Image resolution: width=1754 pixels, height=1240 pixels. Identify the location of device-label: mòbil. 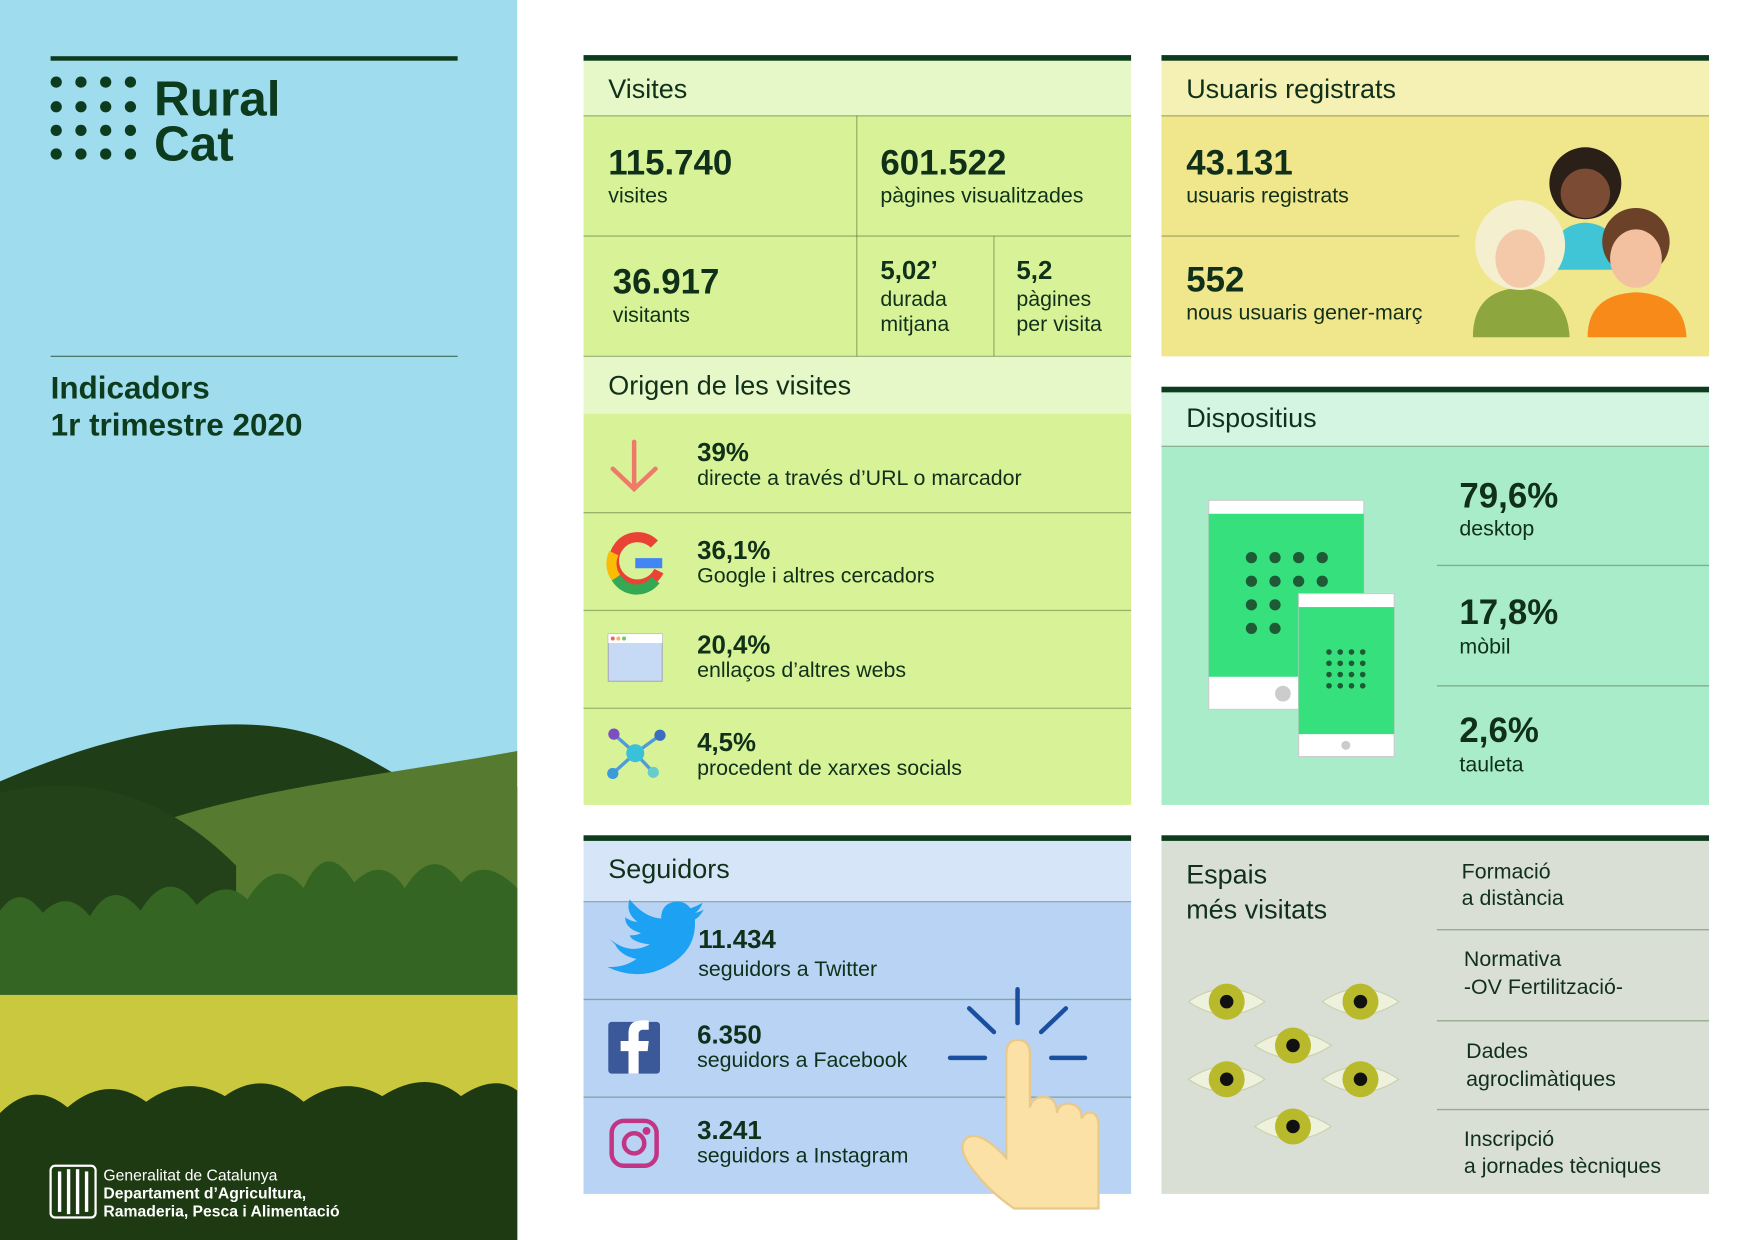
(1484, 646).